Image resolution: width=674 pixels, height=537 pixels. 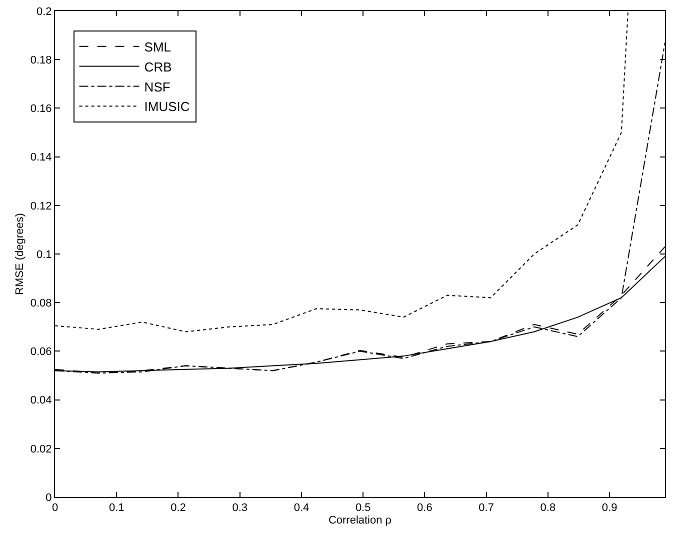 I want to click on y-tick-label: 0.04, so click(x=41, y=400).